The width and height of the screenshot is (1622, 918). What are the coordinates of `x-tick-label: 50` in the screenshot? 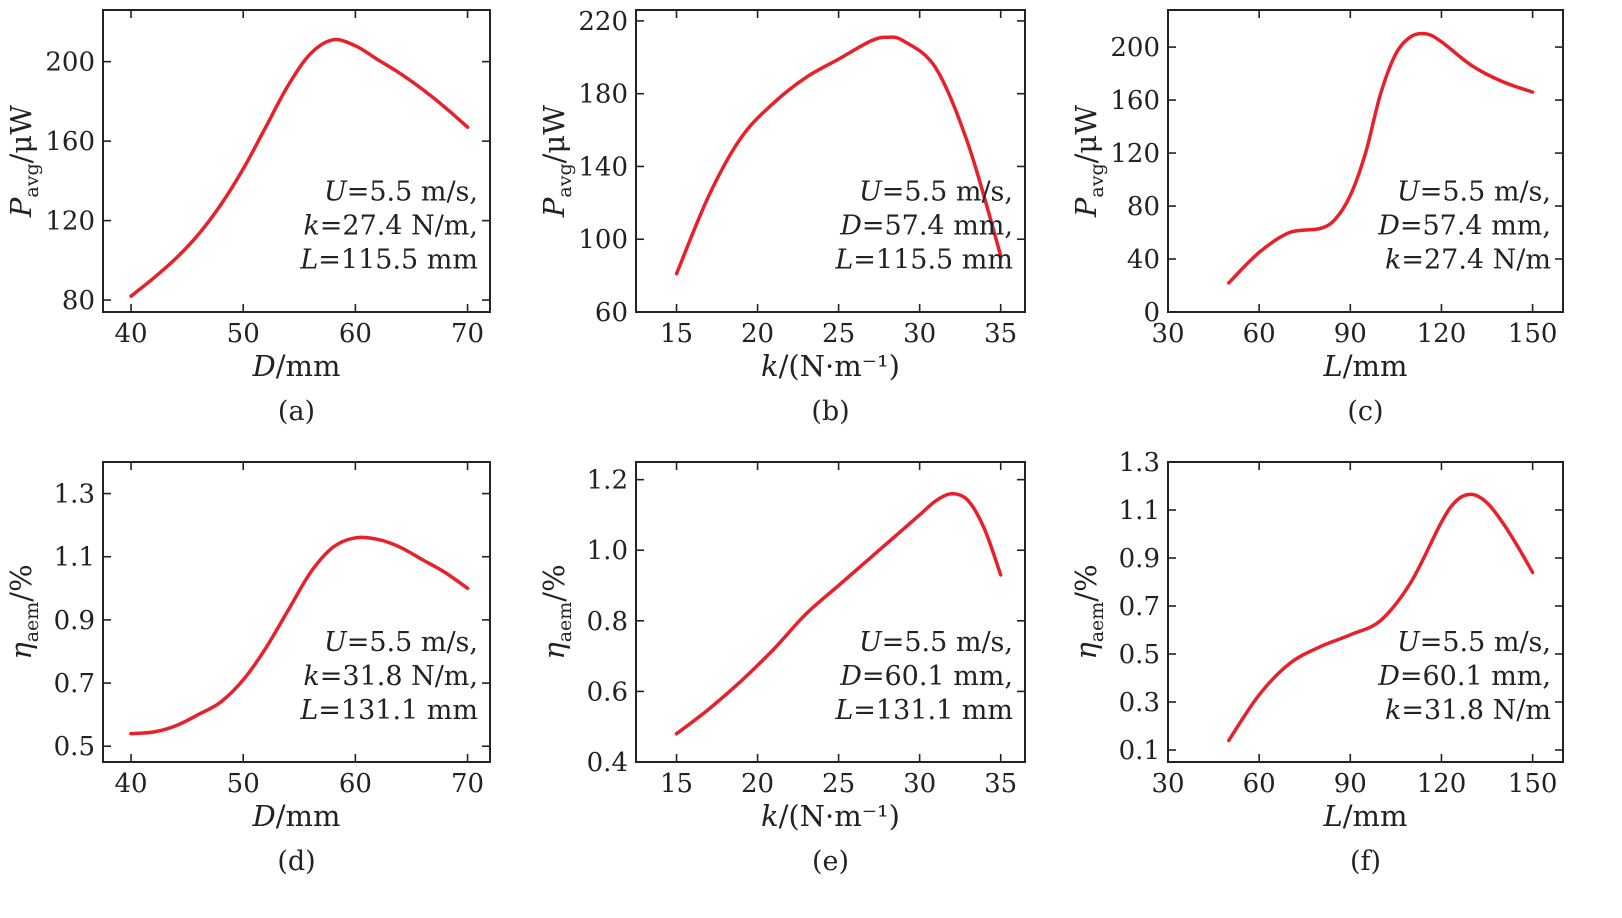 It's located at (243, 334).